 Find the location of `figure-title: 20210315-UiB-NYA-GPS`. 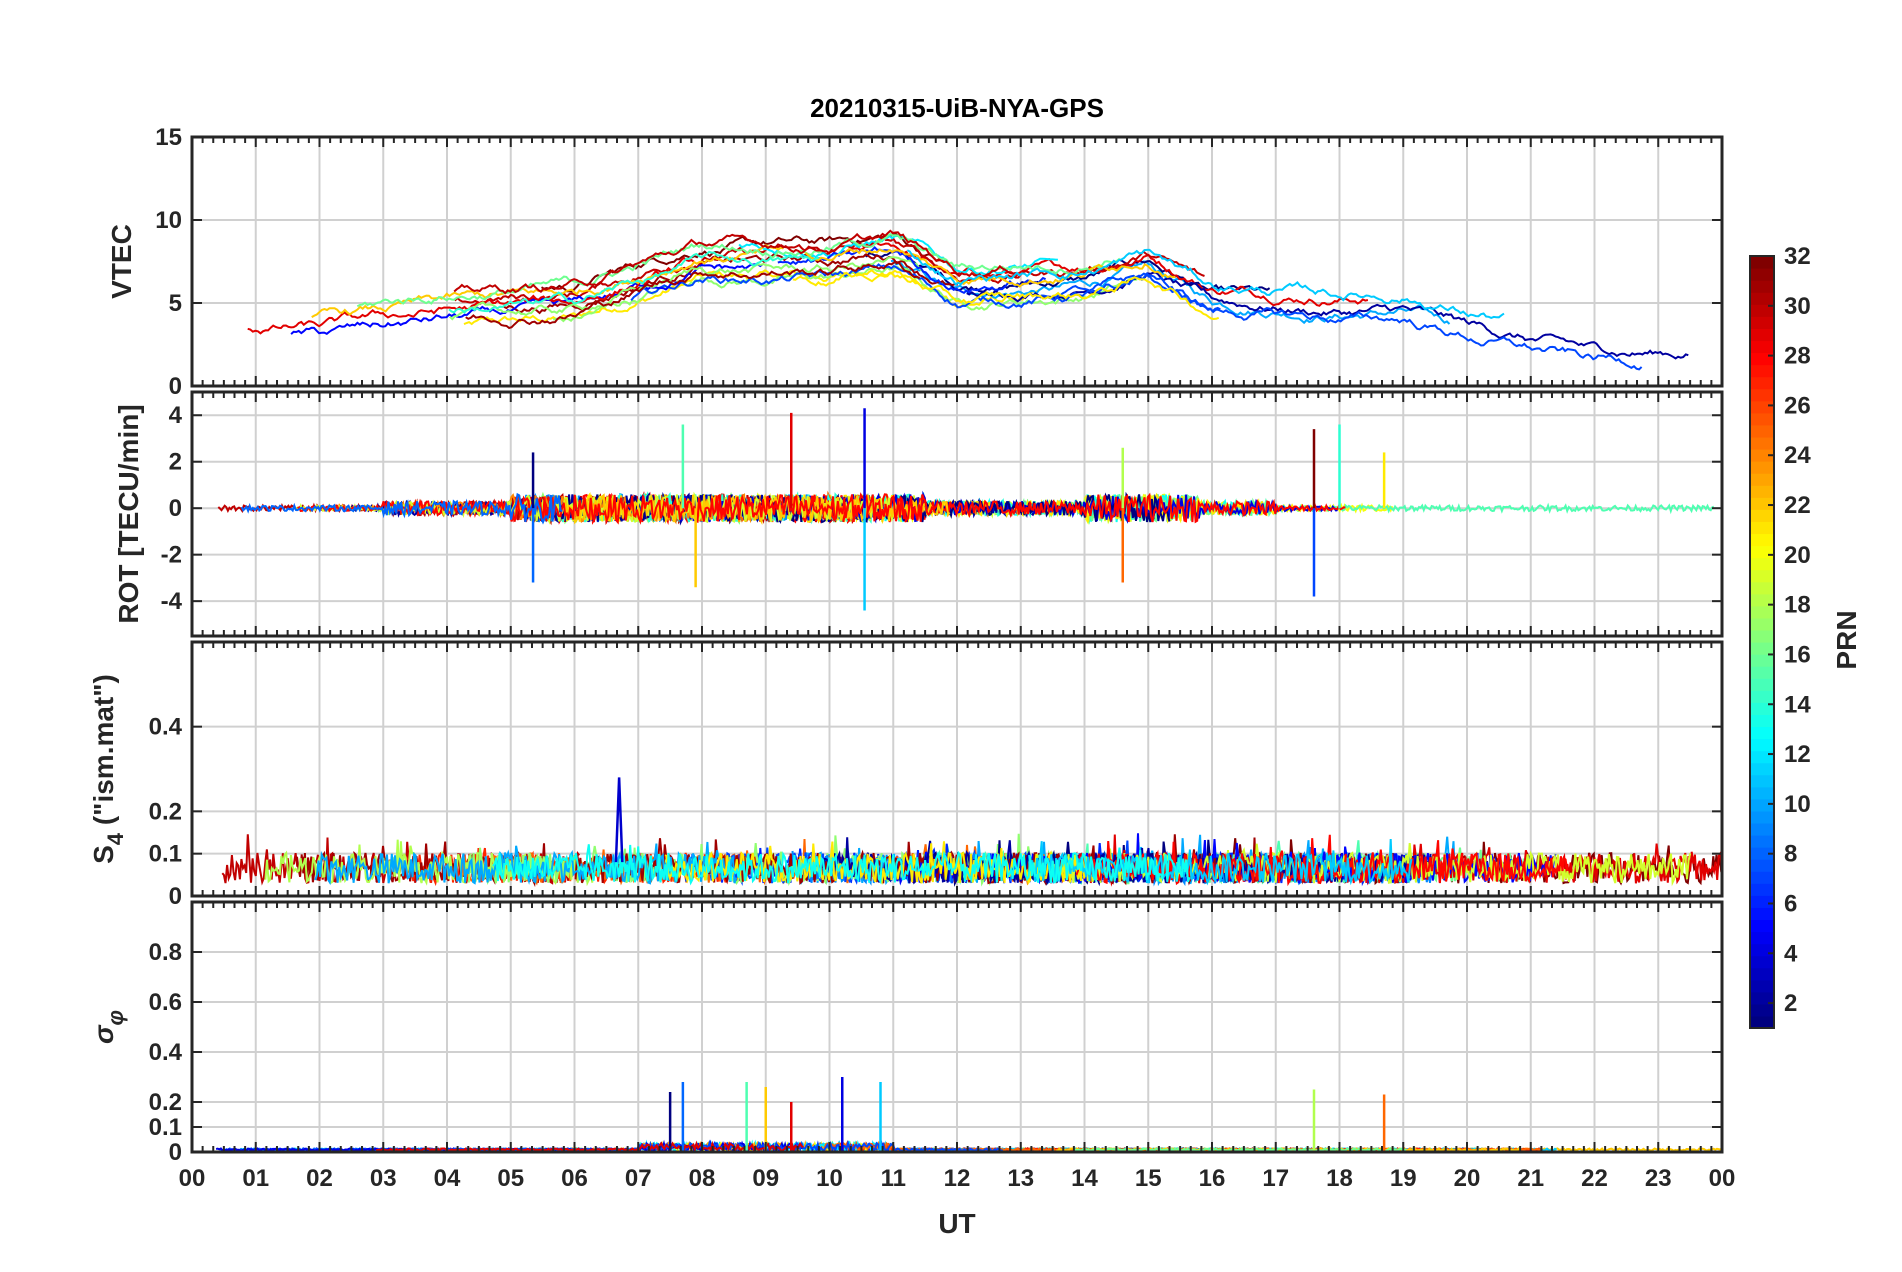

figure-title: 20210315-UiB-NYA-GPS is located at coordinates (957, 108).